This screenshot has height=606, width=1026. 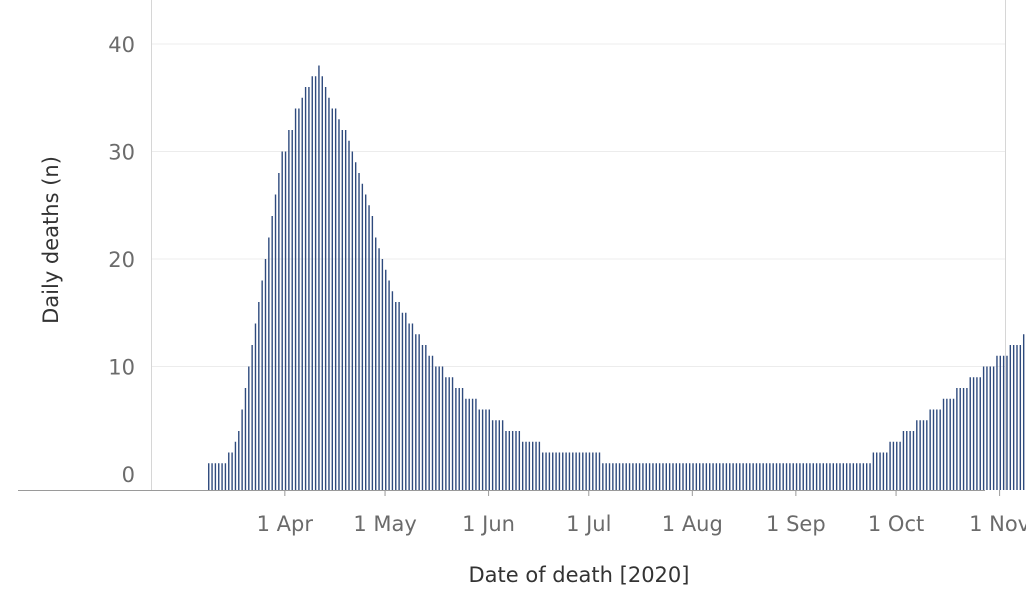 What do you see at coordinates (121, 368) in the screenshot?
I see `y-tick-label: 10` at bounding box center [121, 368].